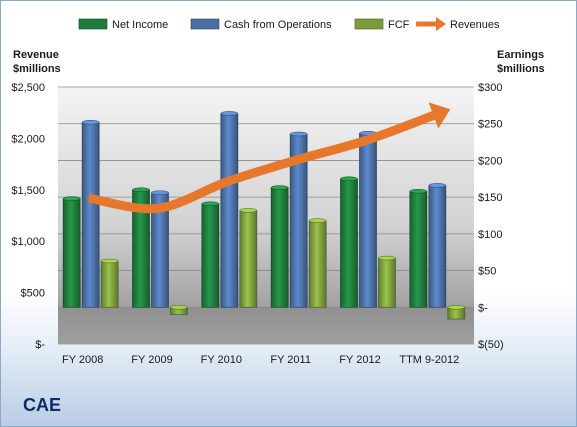 This screenshot has width=577, height=427. Describe the element at coordinates (82, 360) in the screenshot. I see `x-tick-label: FY 2008` at that location.